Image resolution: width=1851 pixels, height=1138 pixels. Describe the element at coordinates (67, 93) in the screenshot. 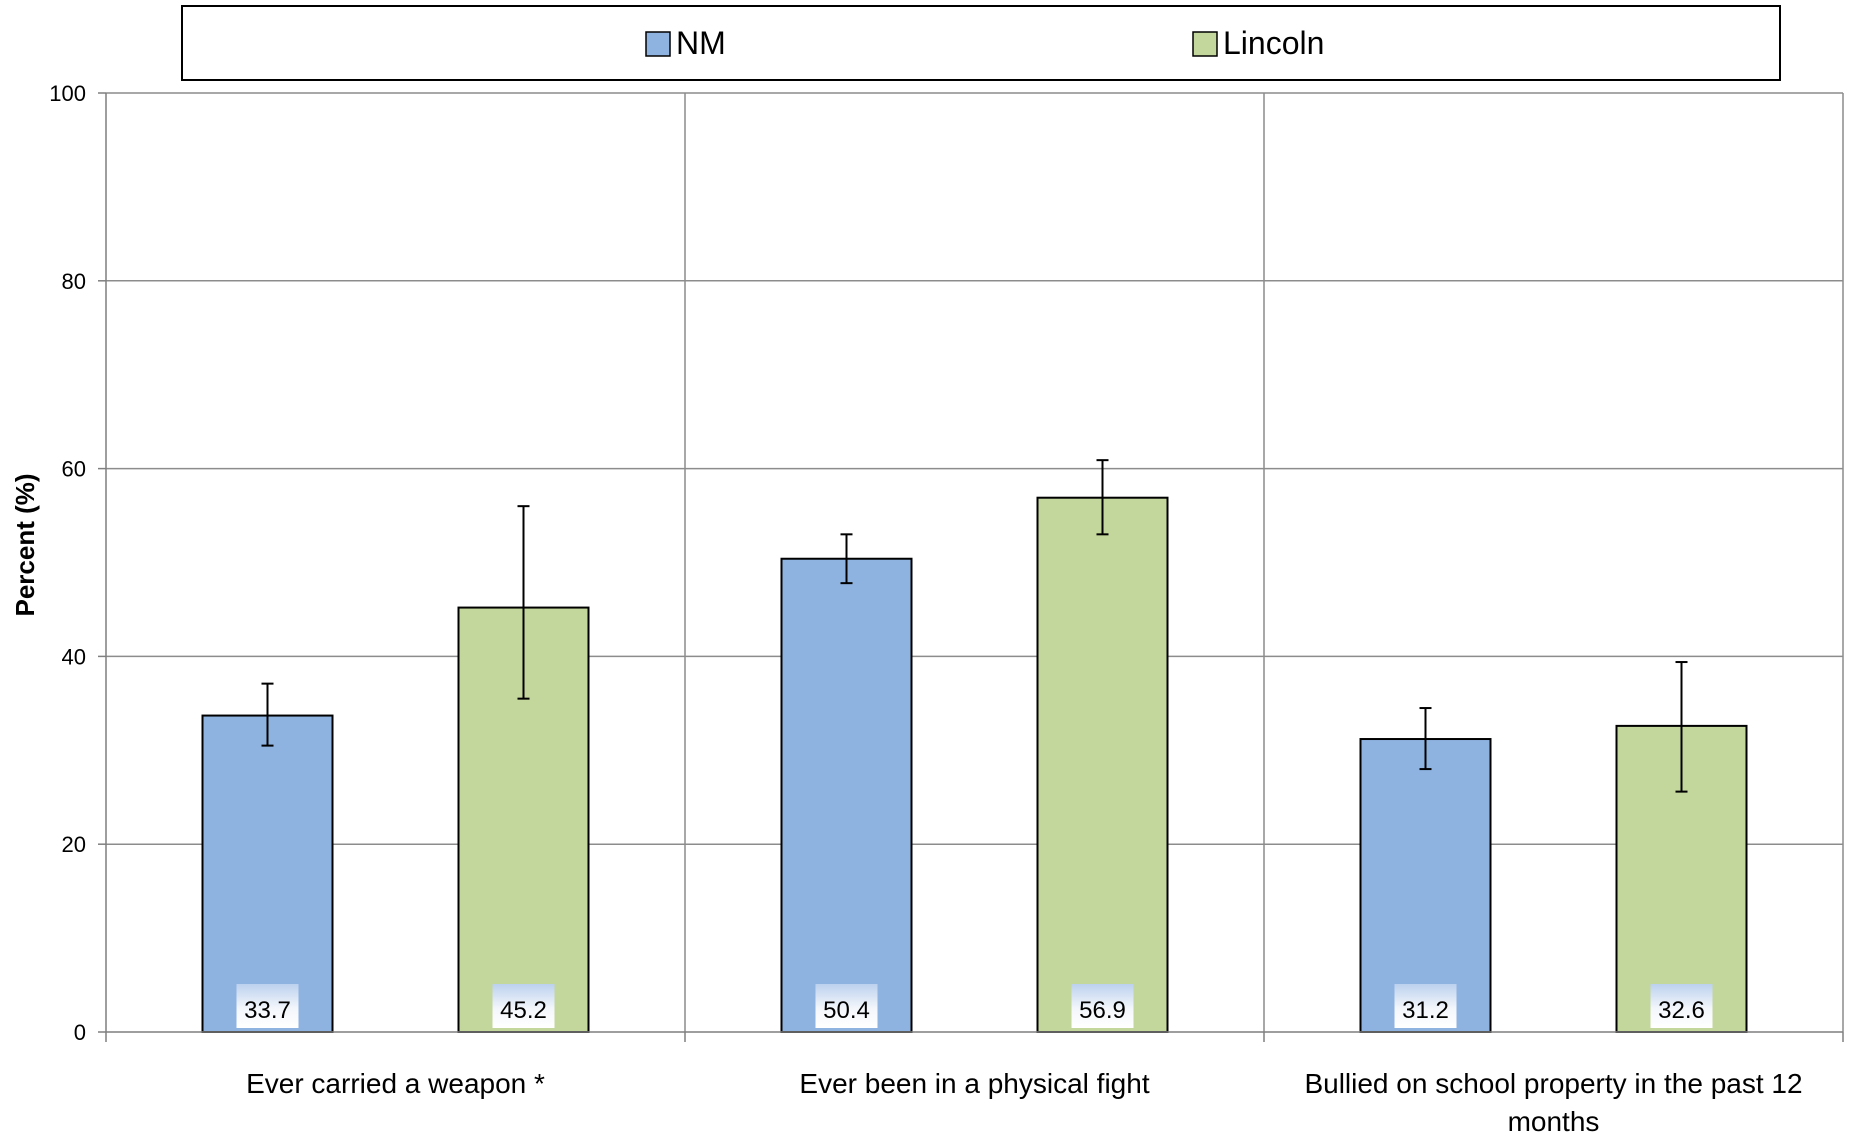

I see `y-tick-label: 100` at that location.